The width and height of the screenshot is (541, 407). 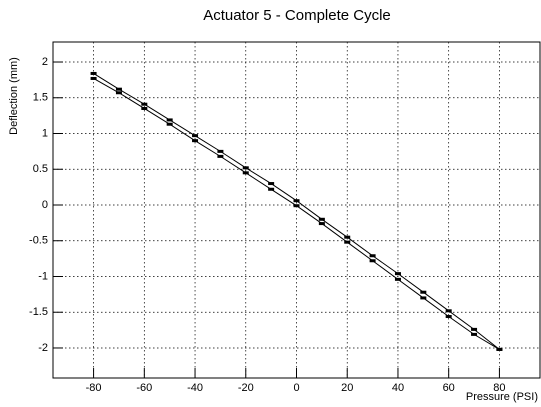 What do you see at coordinates (144, 388) in the screenshot?
I see `x-tick-label: -60` at bounding box center [144, 388].